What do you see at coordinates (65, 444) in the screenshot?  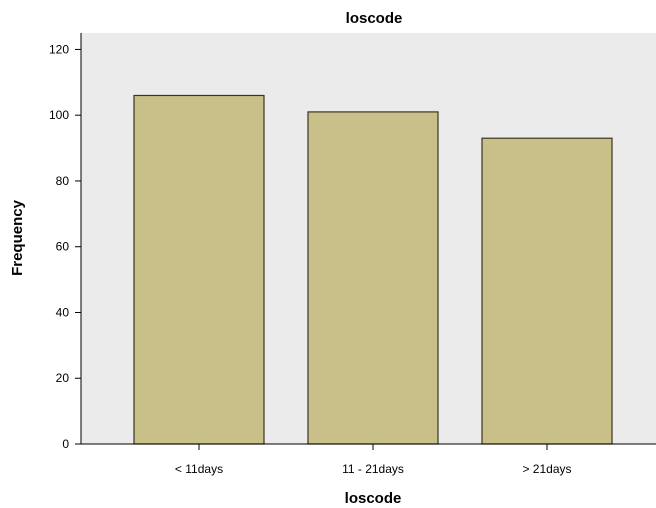 I see `y-tick-label: 0` at bounding box center [65, 444].